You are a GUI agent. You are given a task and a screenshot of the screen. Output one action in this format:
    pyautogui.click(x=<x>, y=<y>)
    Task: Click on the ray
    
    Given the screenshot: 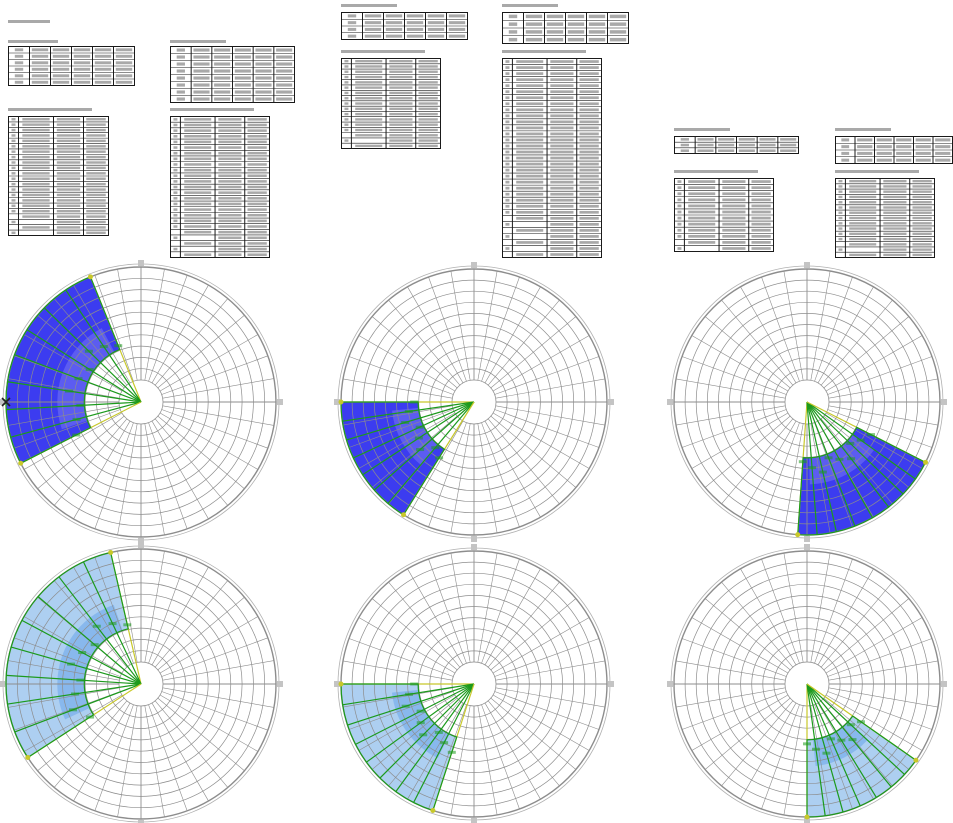 What is the action you would take?
    pyautogui.click(x=424, y=446)
    